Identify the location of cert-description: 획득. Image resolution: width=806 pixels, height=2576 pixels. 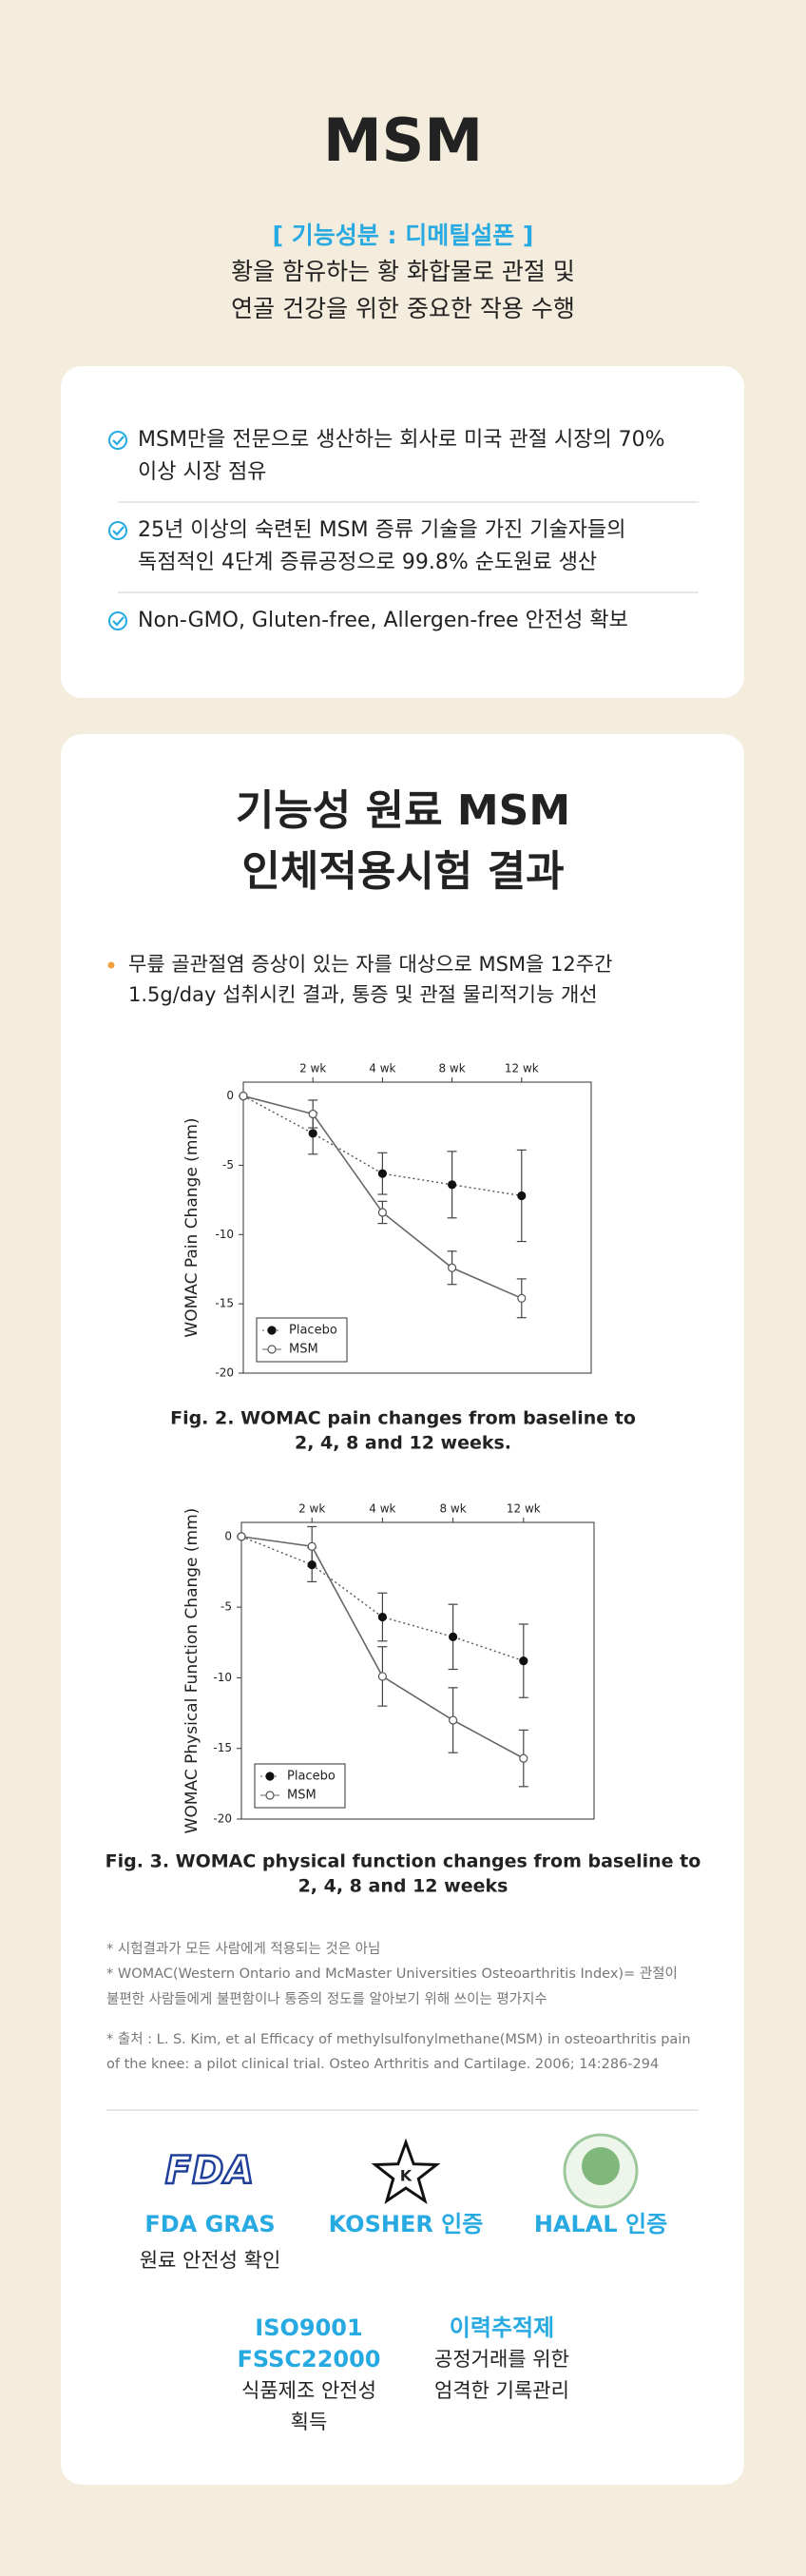
(309, 2422).